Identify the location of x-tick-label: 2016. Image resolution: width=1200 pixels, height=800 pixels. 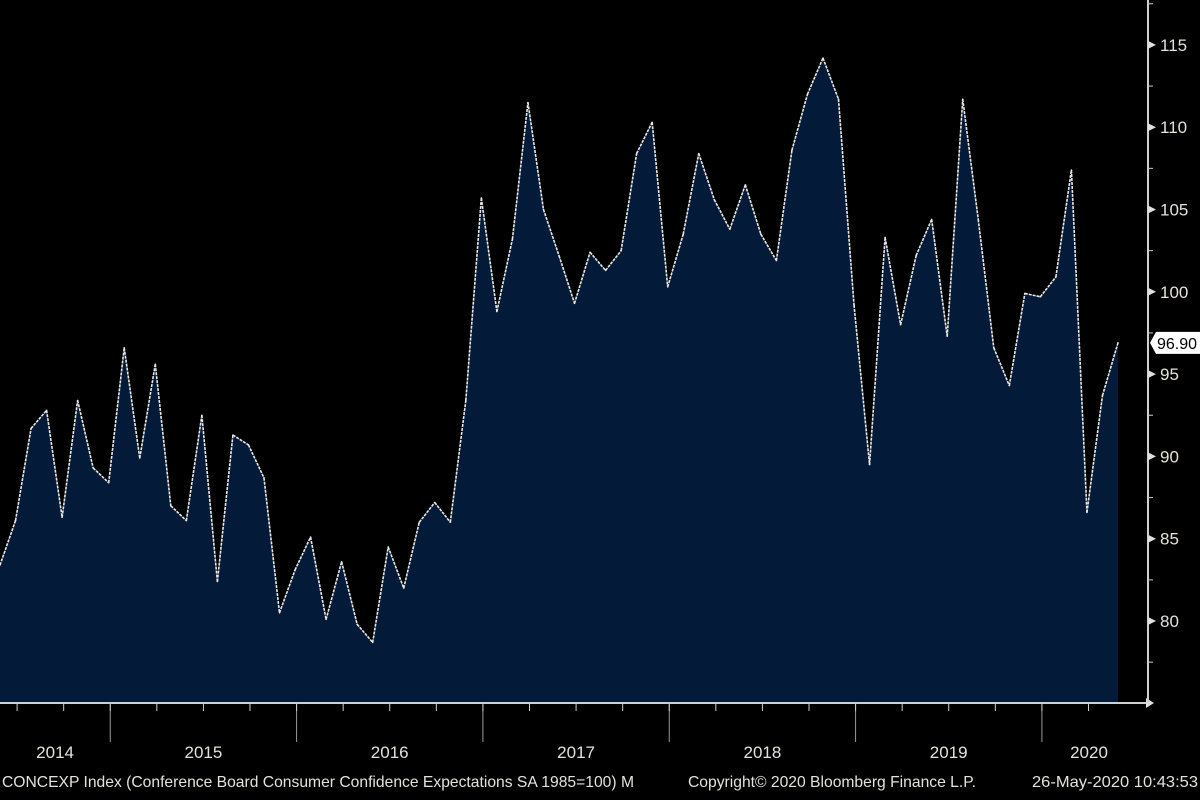
(390, 752).